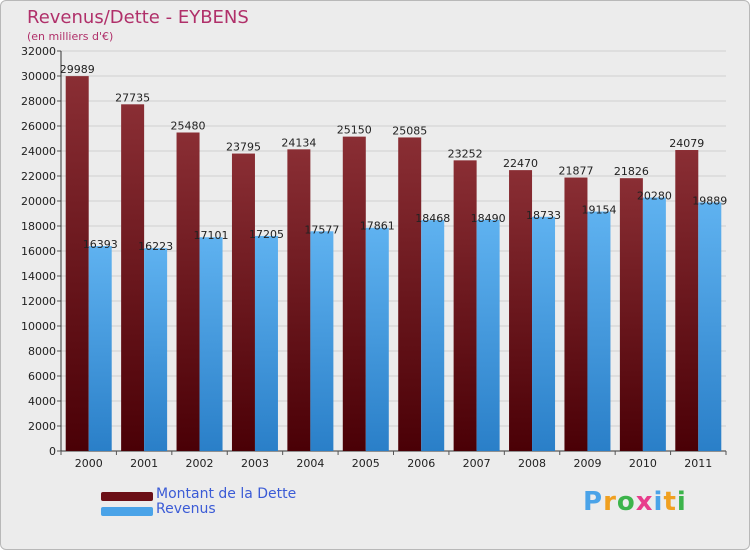 This screenshot has width=750, height=550. Describe the element at coordinates (138, 17) in the screenshot. I see `chart-title: Revenus/Dette - EYBENS` at that location.